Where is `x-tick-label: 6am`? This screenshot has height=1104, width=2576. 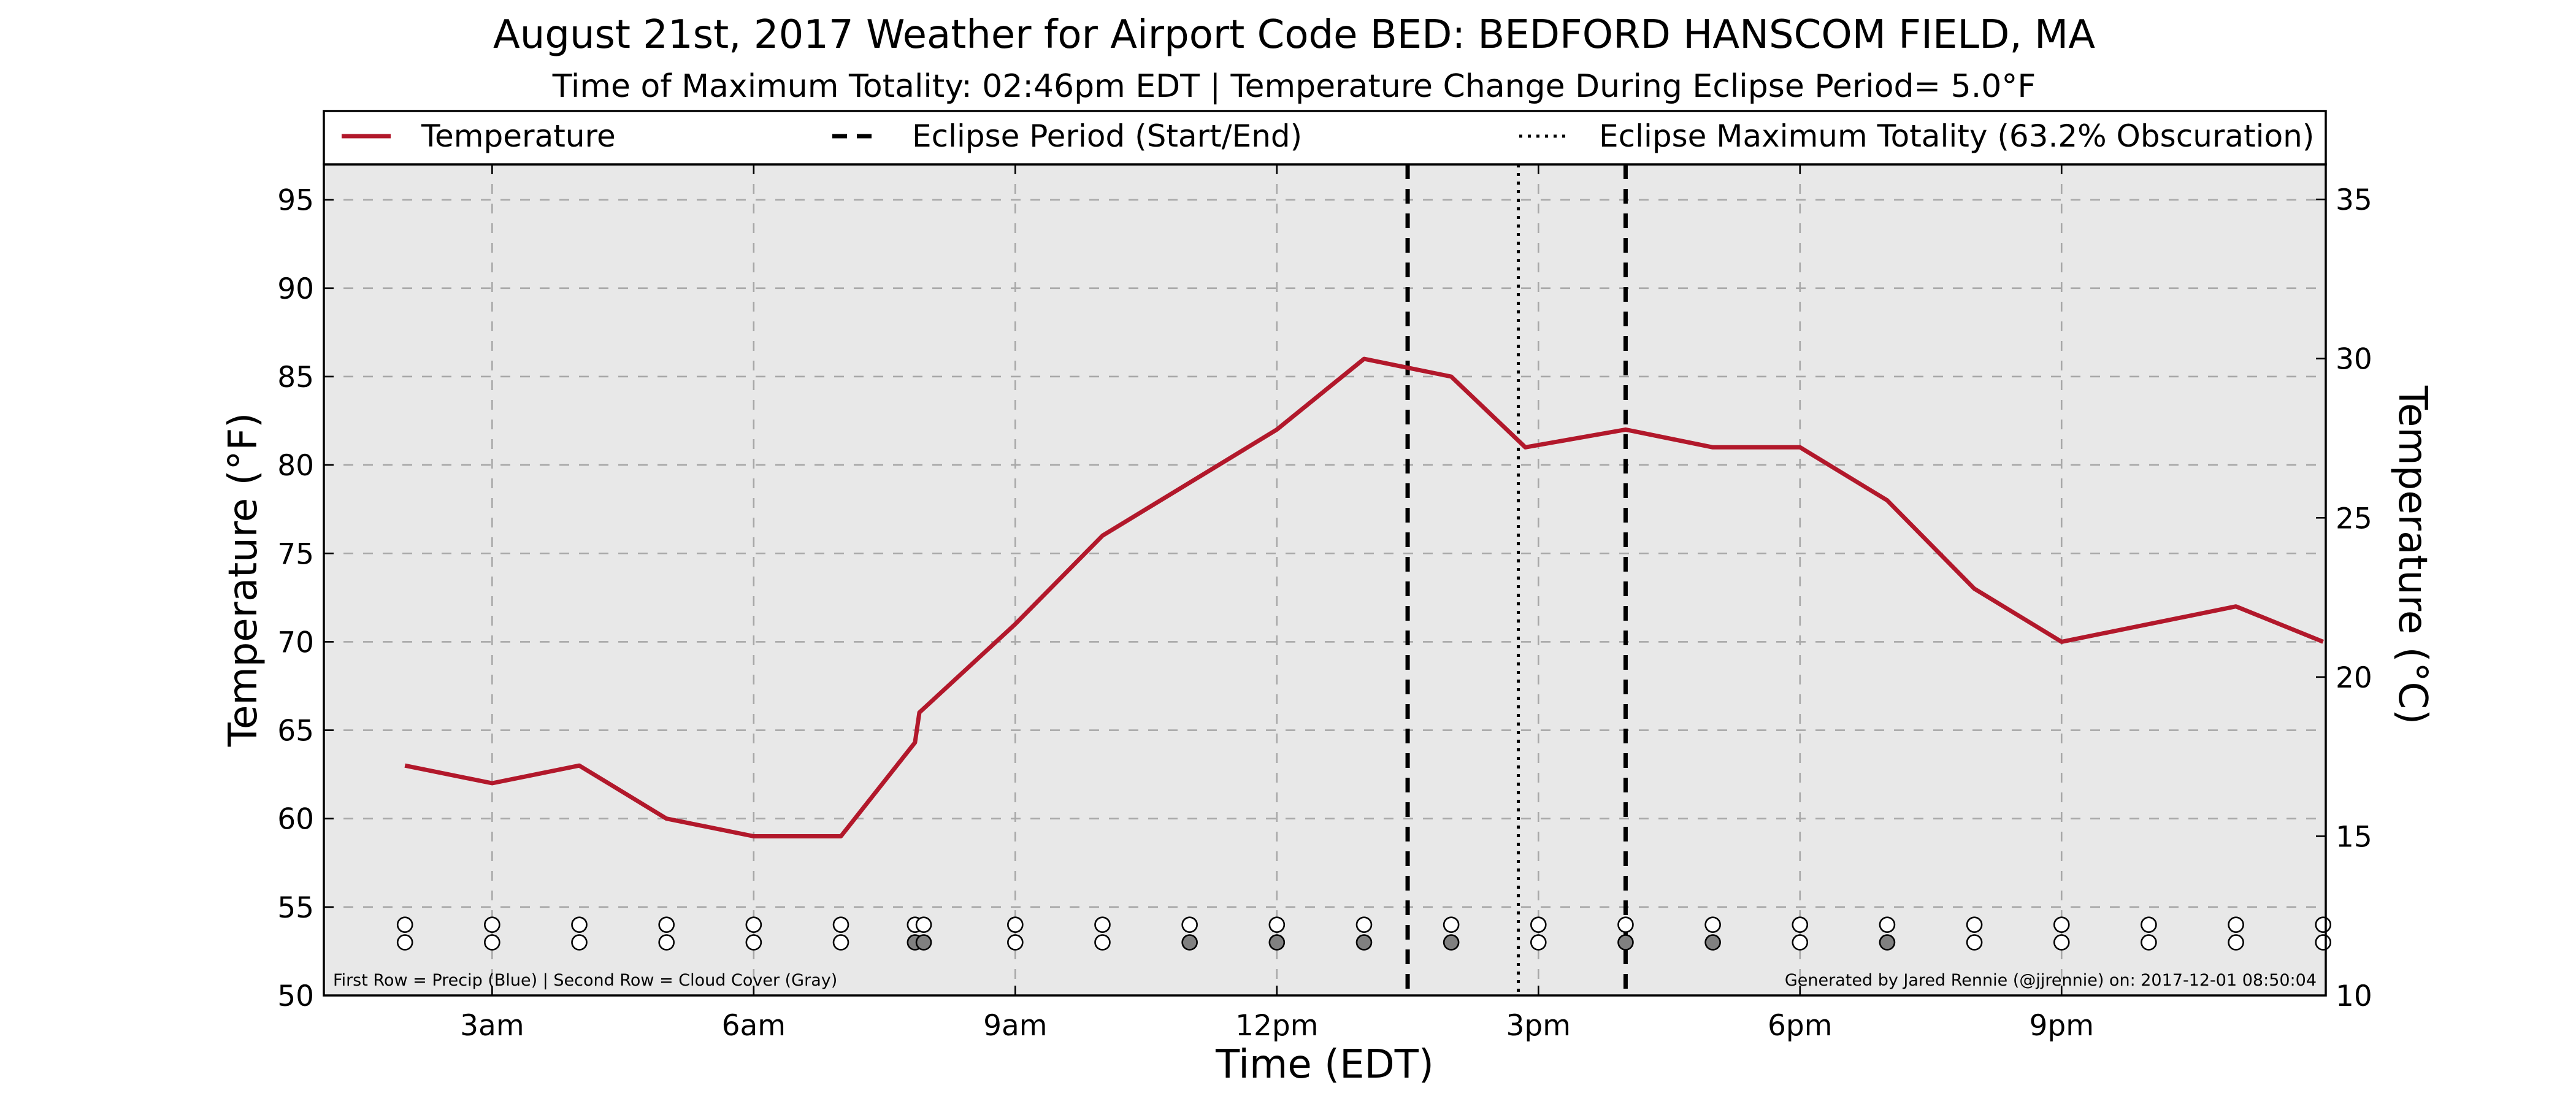
x-tick-label: 6am is located at coordinates (754, 1026).